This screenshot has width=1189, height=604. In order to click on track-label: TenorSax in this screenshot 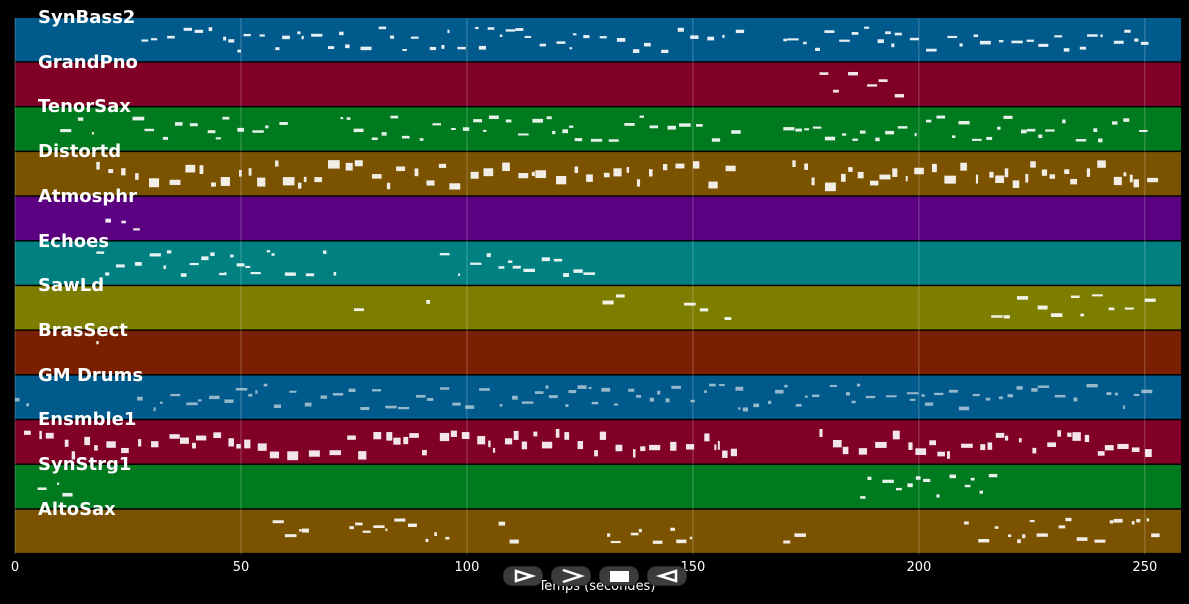, I will do `click(84, 107)`.